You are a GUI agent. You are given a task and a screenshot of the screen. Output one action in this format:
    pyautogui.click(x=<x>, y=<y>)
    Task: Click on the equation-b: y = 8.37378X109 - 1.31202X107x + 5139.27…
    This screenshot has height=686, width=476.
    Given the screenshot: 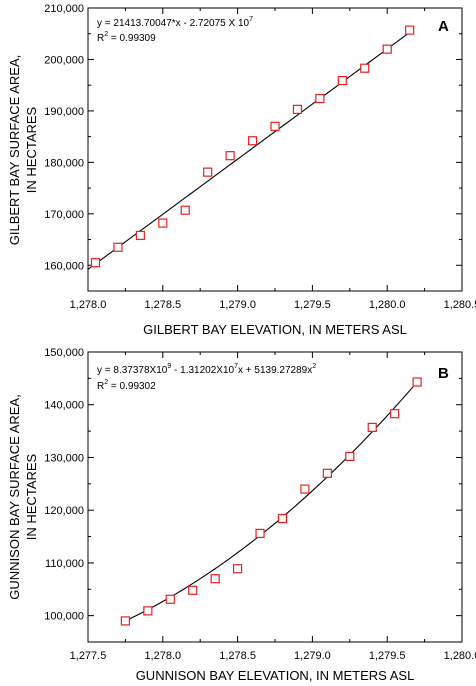 What is the action you would take?
    pyautogui.click(x=206, y=369)
    